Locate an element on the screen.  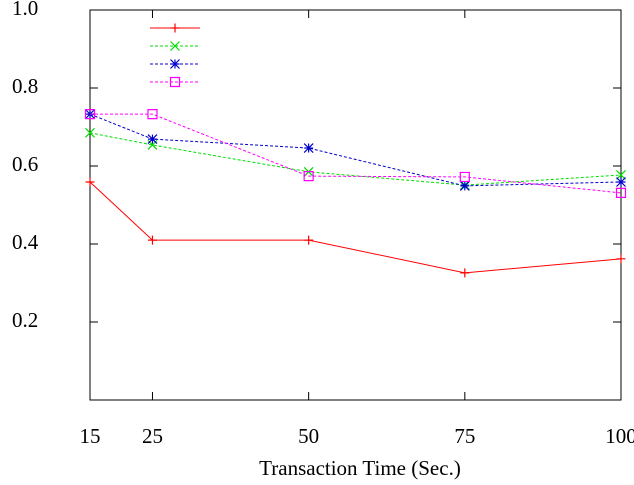
x-tick-label: 100 is located at coordinates (619, 436).